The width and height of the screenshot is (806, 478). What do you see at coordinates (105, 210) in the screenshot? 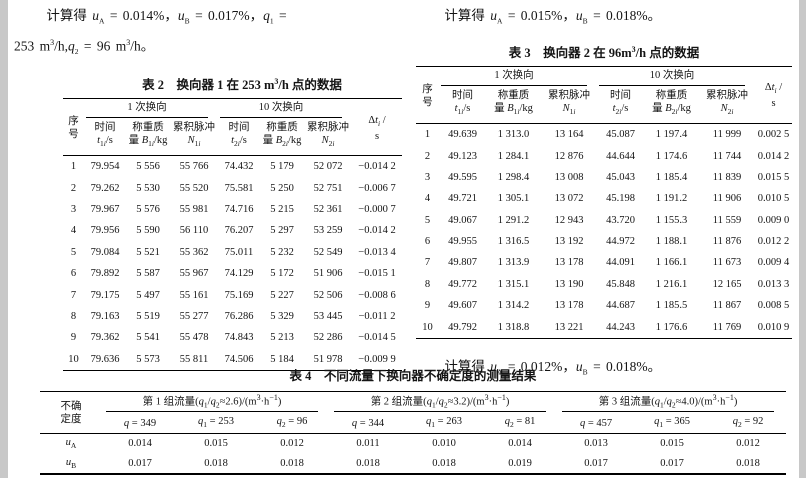
I see `table-cell: 79.967` at bounding box center [105, 210].